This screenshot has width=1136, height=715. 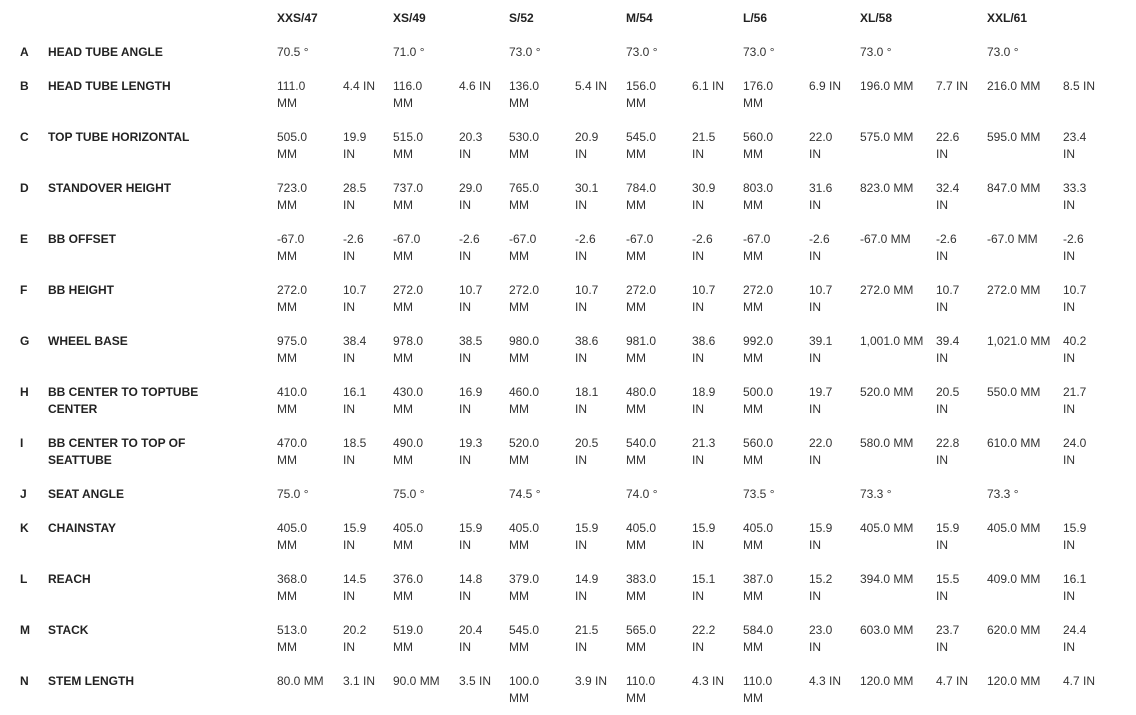 I want to click on value-mm: 1,021.0 MM, so click(x=1019, y=341).